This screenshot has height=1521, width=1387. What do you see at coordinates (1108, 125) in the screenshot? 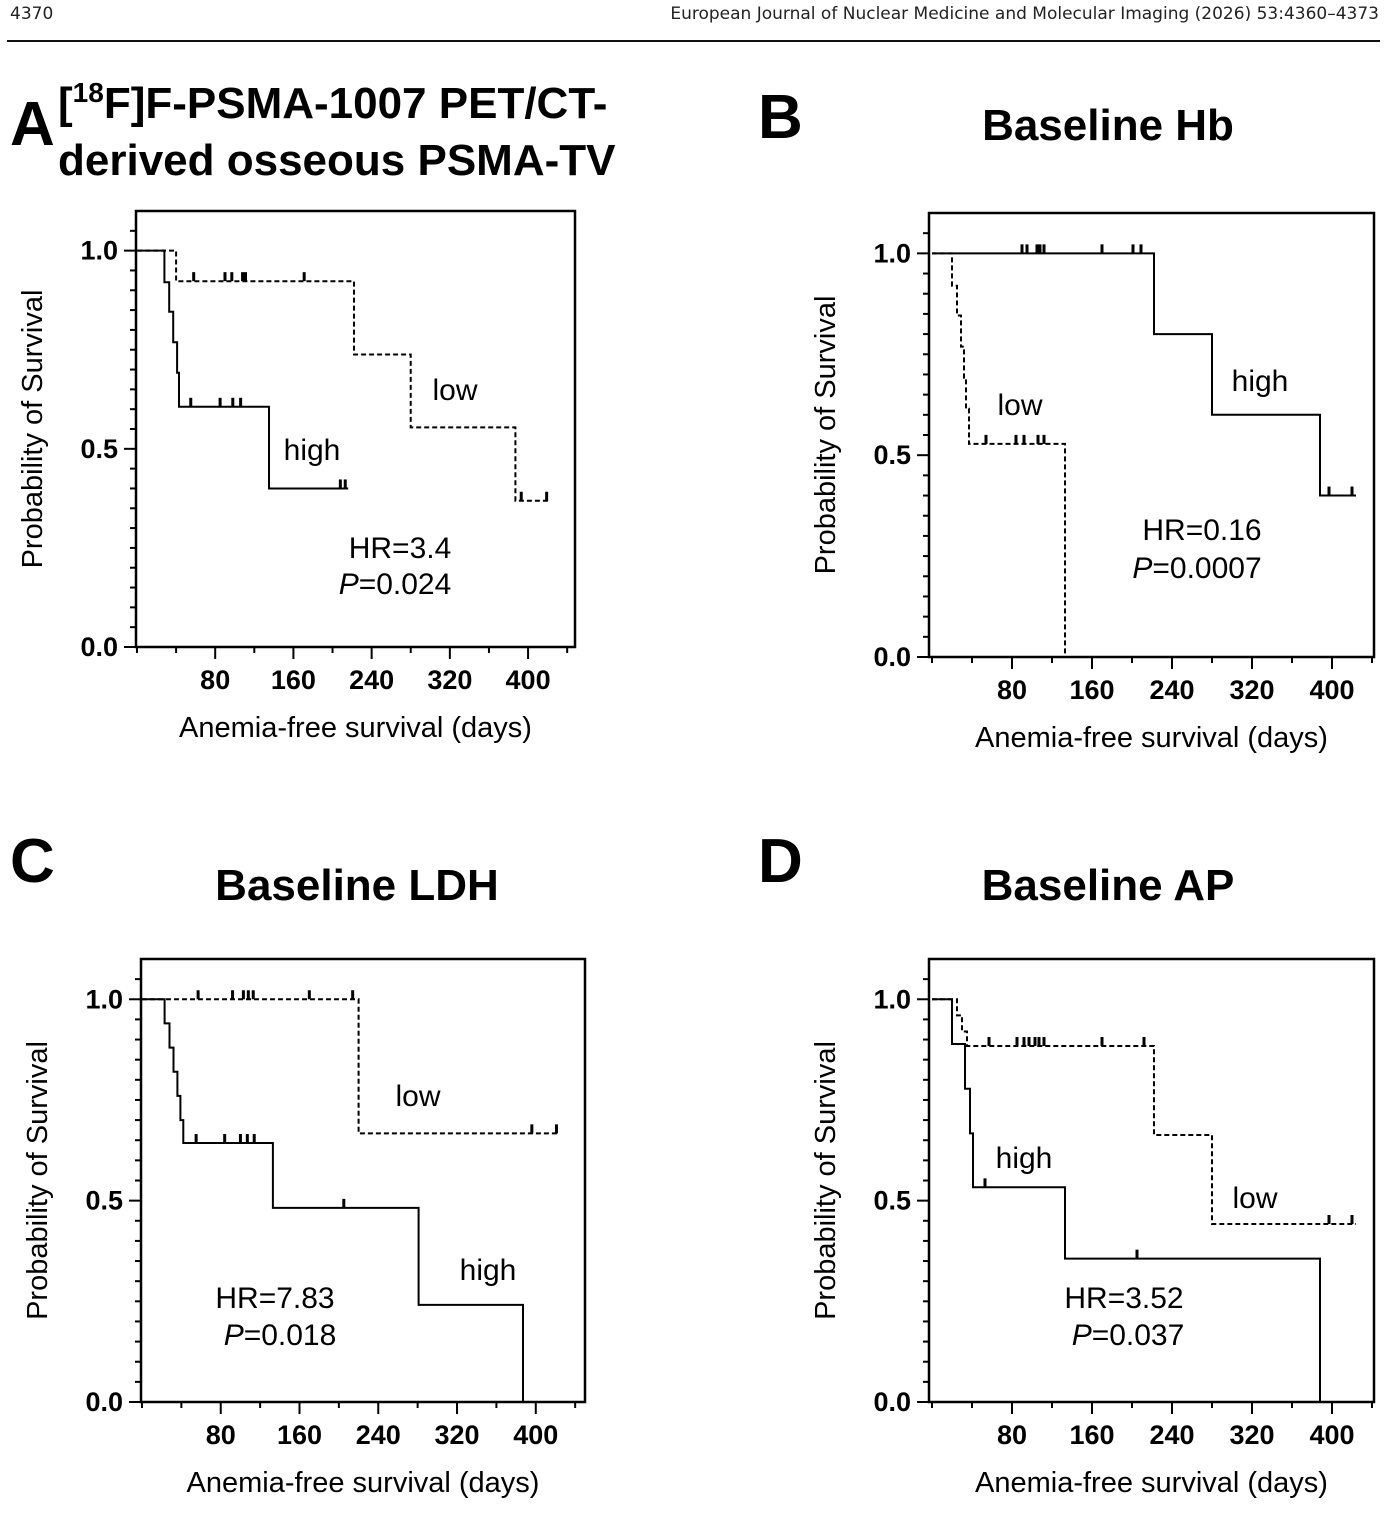
I see `panel-title: Baseline Hb` at bounding box center [1108, 125].